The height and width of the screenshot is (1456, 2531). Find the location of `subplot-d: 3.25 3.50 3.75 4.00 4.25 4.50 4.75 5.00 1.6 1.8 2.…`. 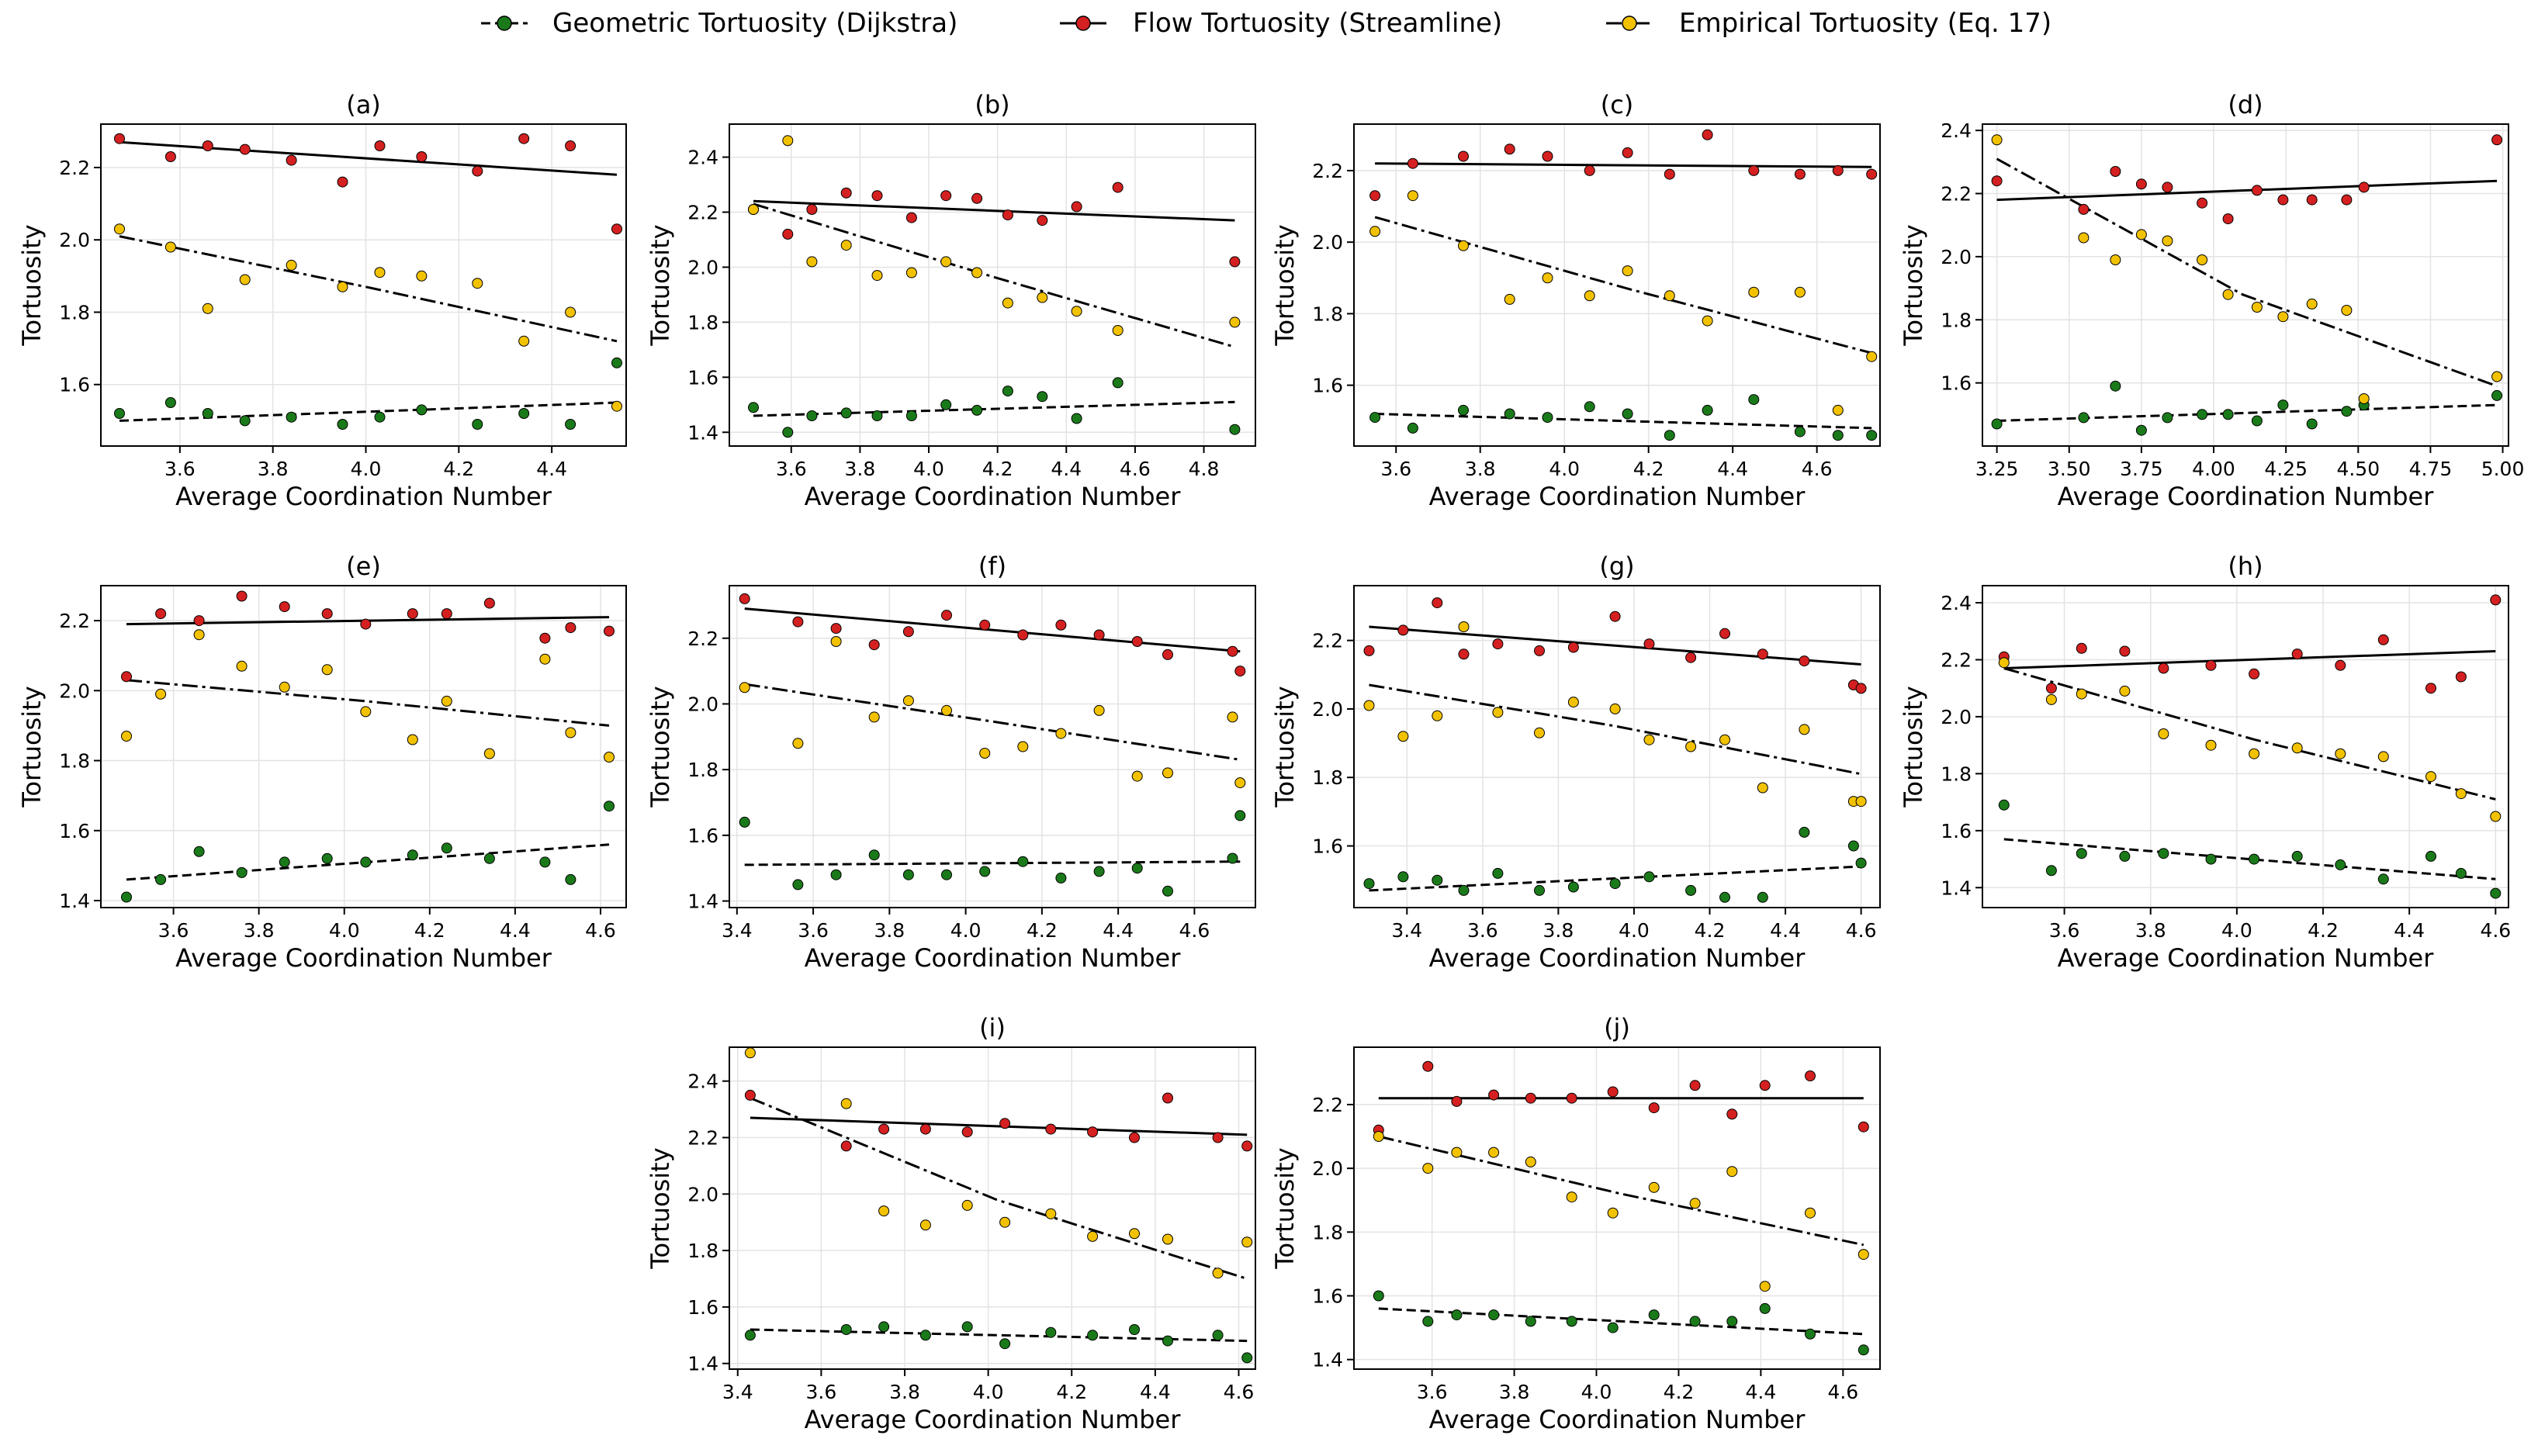

subplot-d: 3.25 3.50 3.75 4.00 4.25 4.50 4.75 5.00 1.6 1.8 2.… is located at coordinates (2211, 300).